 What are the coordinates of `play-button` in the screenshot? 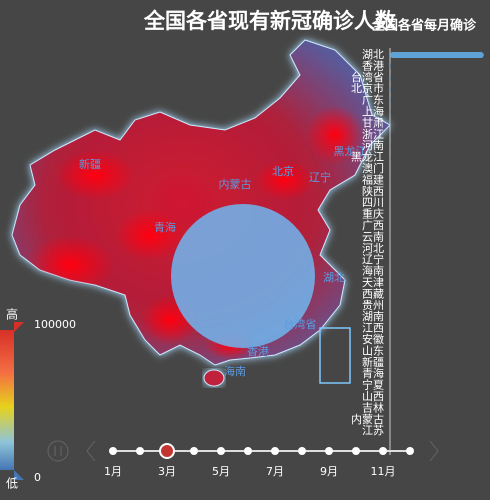 It's located at (58, 451).